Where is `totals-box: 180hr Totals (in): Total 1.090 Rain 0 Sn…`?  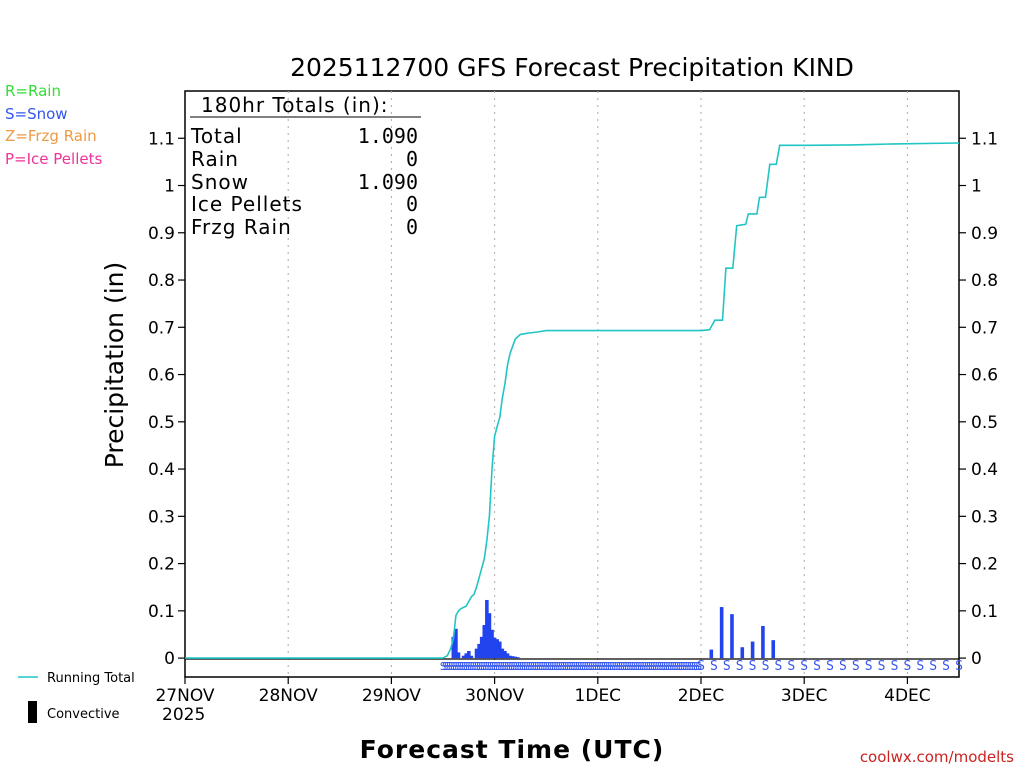 totals-box: 180hr Totals (in): Total 1.090 Rain 0 Sn… is located at coordinates (305, 166).